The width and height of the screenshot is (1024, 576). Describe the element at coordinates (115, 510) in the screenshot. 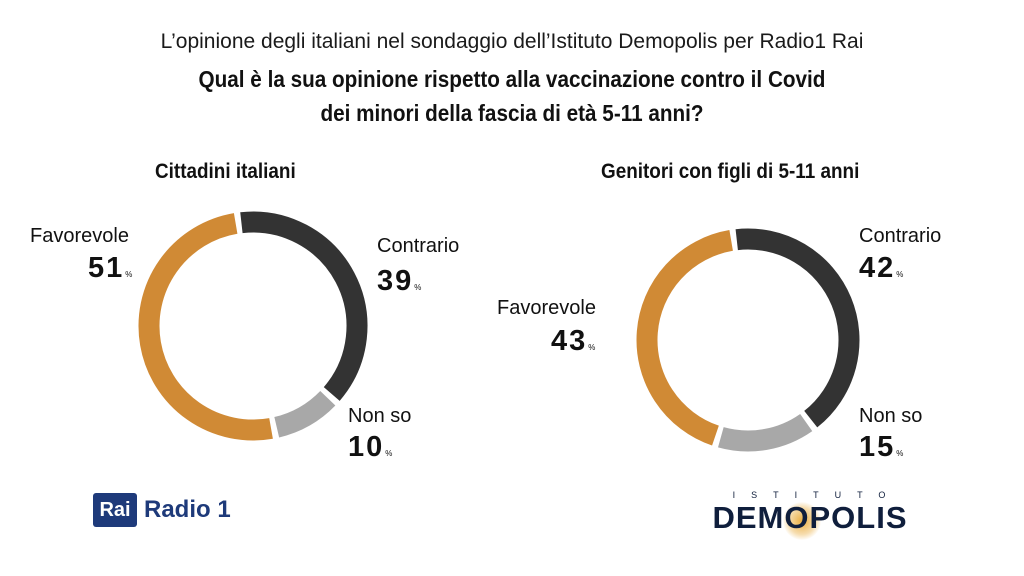

I see `rai-logo-box: Rai` at that location.